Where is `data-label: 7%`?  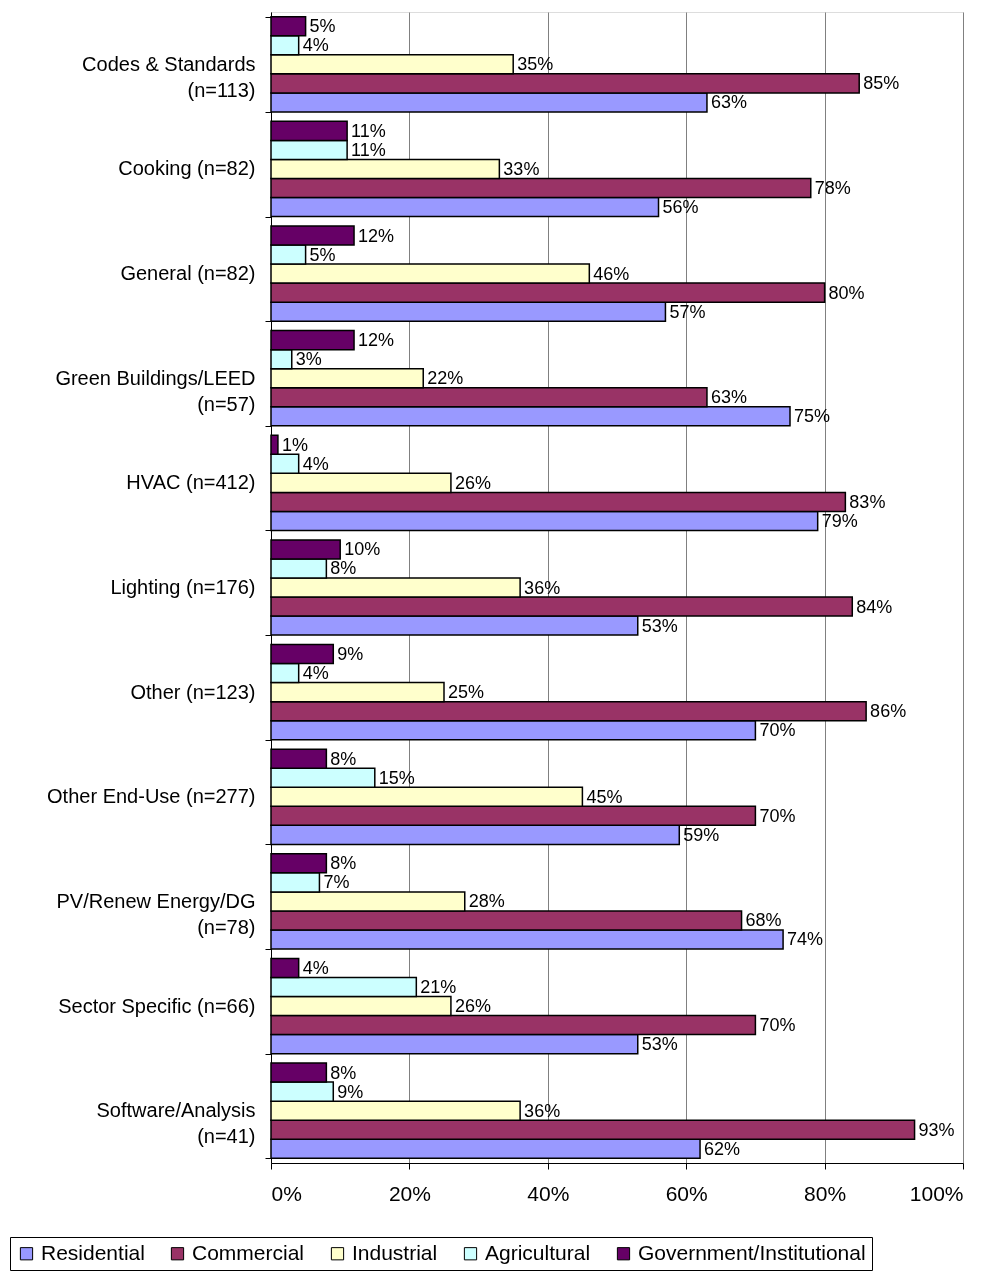 data-label: 7% is located at coordinates (336, 882).